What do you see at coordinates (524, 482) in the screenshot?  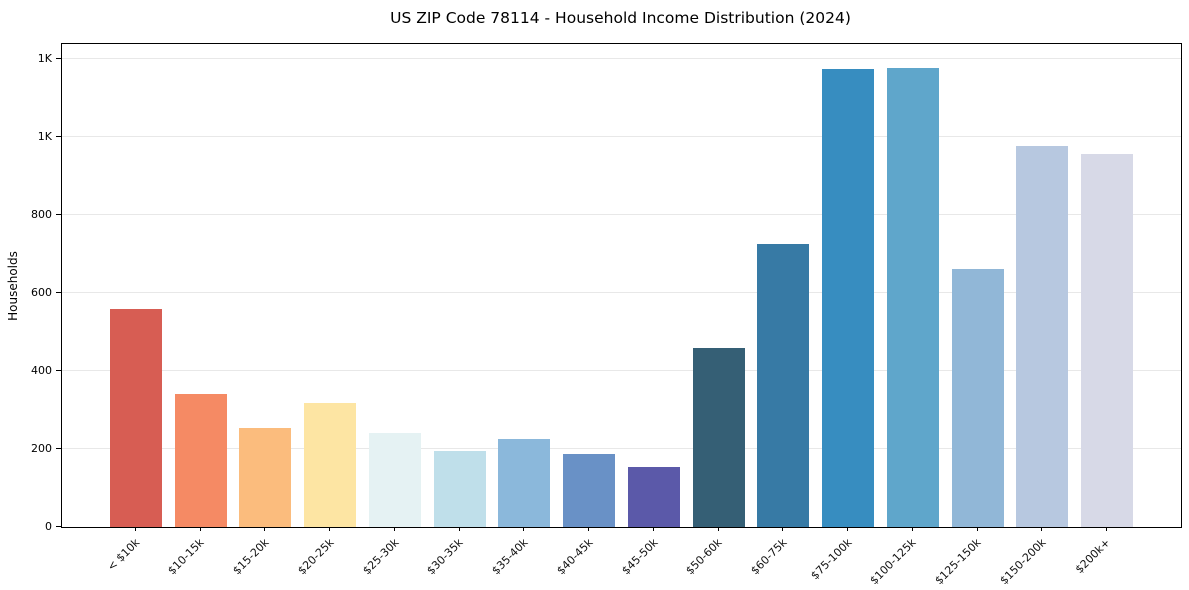 I see `bar-$35-40k` at bounding box center [524, 482].